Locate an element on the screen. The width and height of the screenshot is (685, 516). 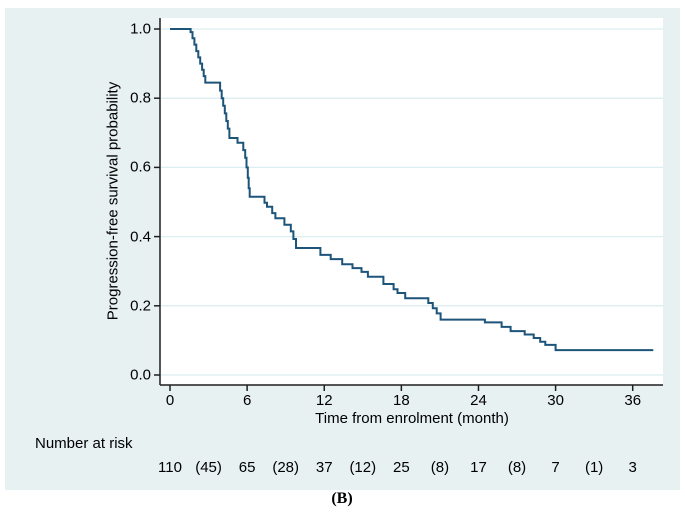
risk-count: 25 is located at coordinates (401, 467).